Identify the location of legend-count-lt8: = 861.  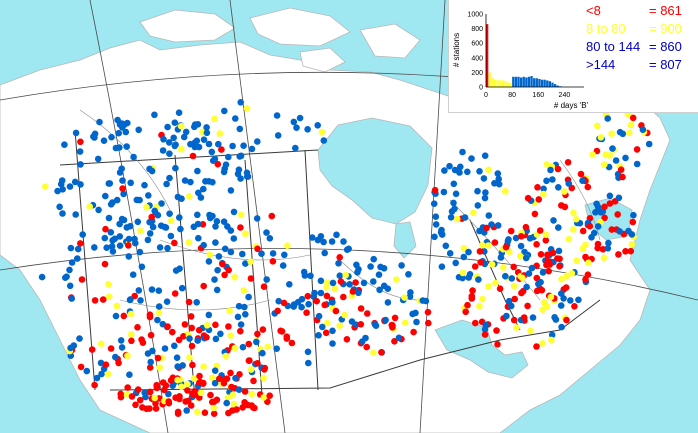
(665, 10).